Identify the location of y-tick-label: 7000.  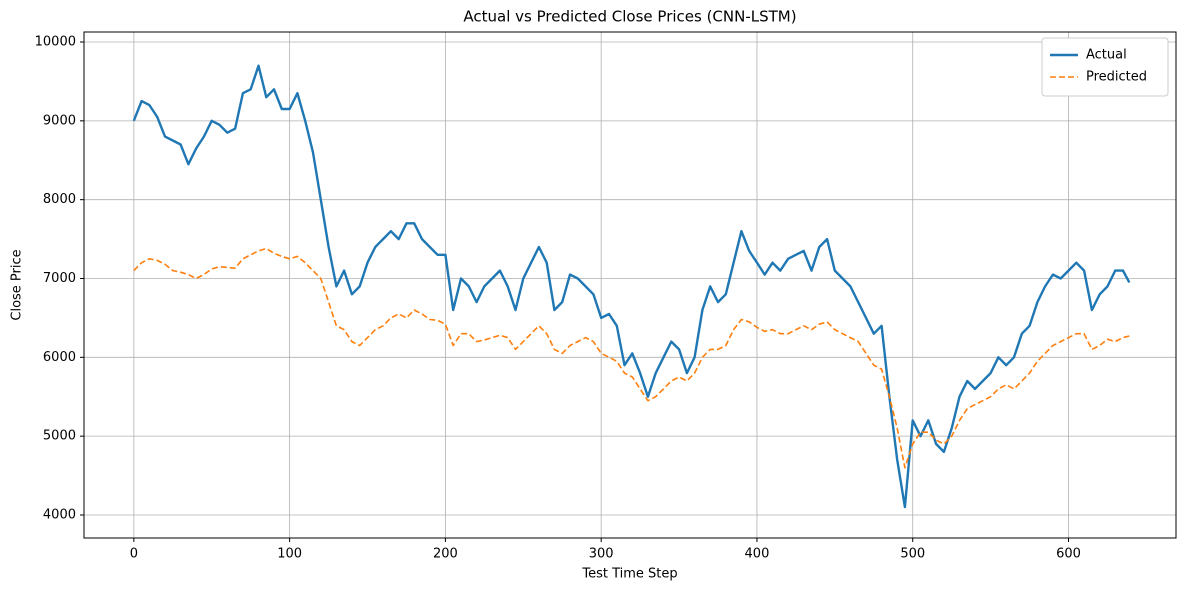
(59, 278).